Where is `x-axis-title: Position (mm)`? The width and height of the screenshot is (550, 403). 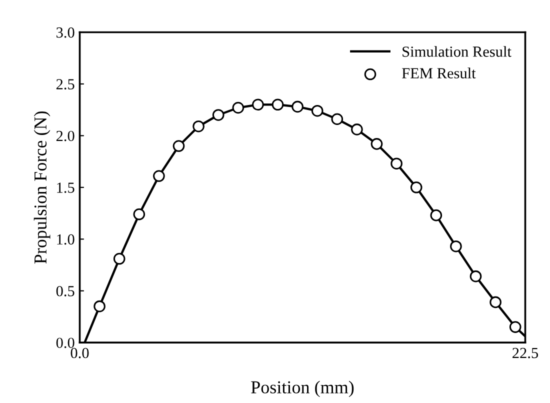
x-axis-title: Position (mm) is located at coordinates (302, 389).